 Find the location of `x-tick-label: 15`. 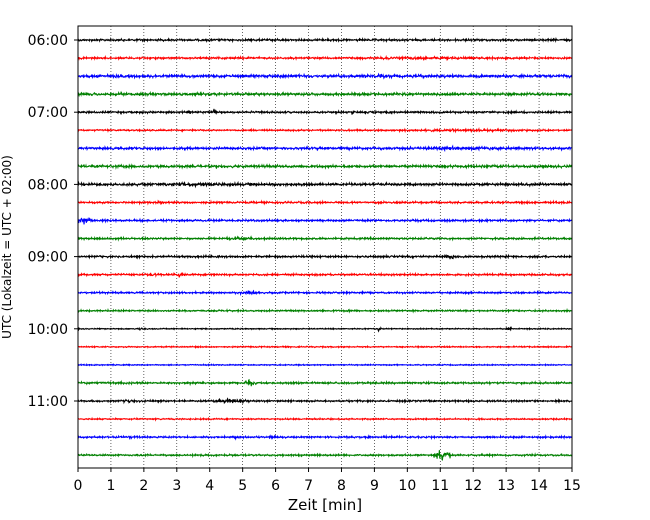

x-tick-label: 15 is located at coordinates (572, 486).